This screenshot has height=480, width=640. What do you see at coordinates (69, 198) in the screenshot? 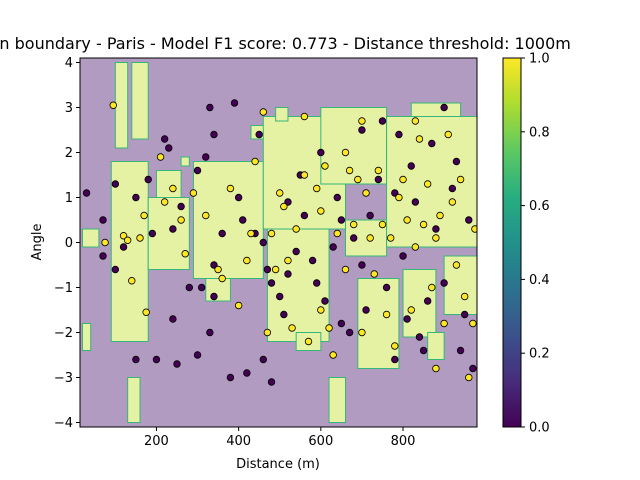
I see `y-tick-label: 1` at bounding box center [69, 198].